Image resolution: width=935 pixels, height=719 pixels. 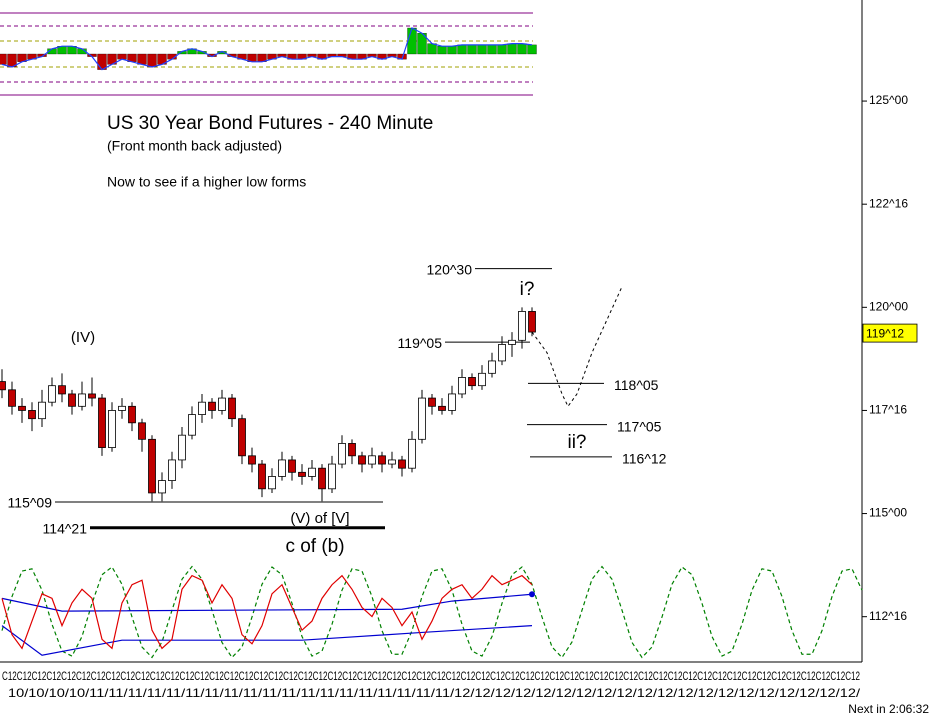 I want to click on chart-note: Now to see if a higher low forms, so click(x=206, y=182).